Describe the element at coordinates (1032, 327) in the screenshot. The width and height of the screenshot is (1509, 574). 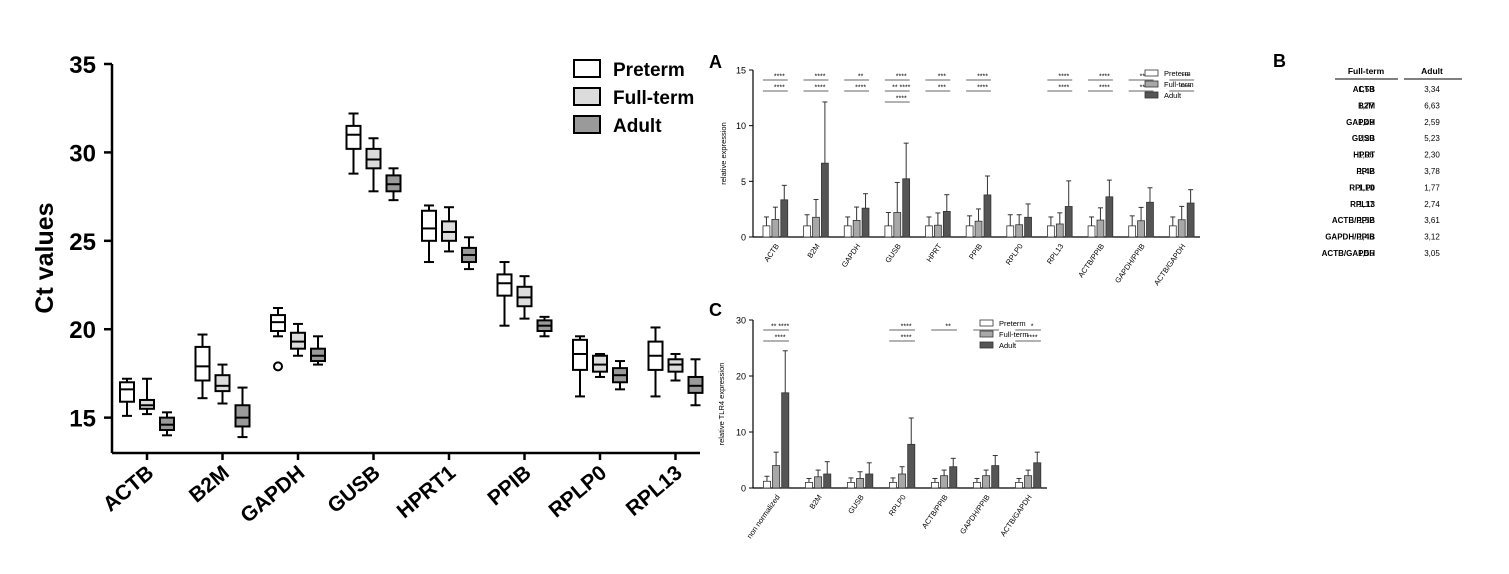
I see `significance-label: *` at that location.